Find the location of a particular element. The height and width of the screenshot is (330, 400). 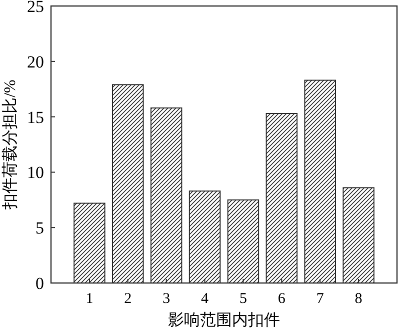

x-tick-label: 7 is located at coordinates (320, 299).